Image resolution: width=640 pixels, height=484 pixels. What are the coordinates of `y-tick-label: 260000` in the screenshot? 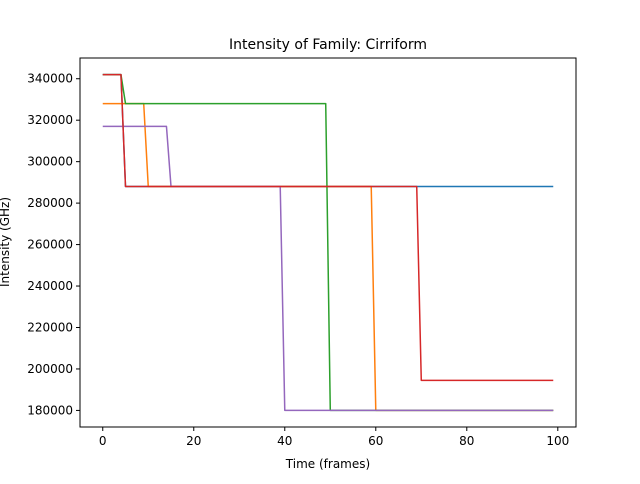 It's located at (50, 245).